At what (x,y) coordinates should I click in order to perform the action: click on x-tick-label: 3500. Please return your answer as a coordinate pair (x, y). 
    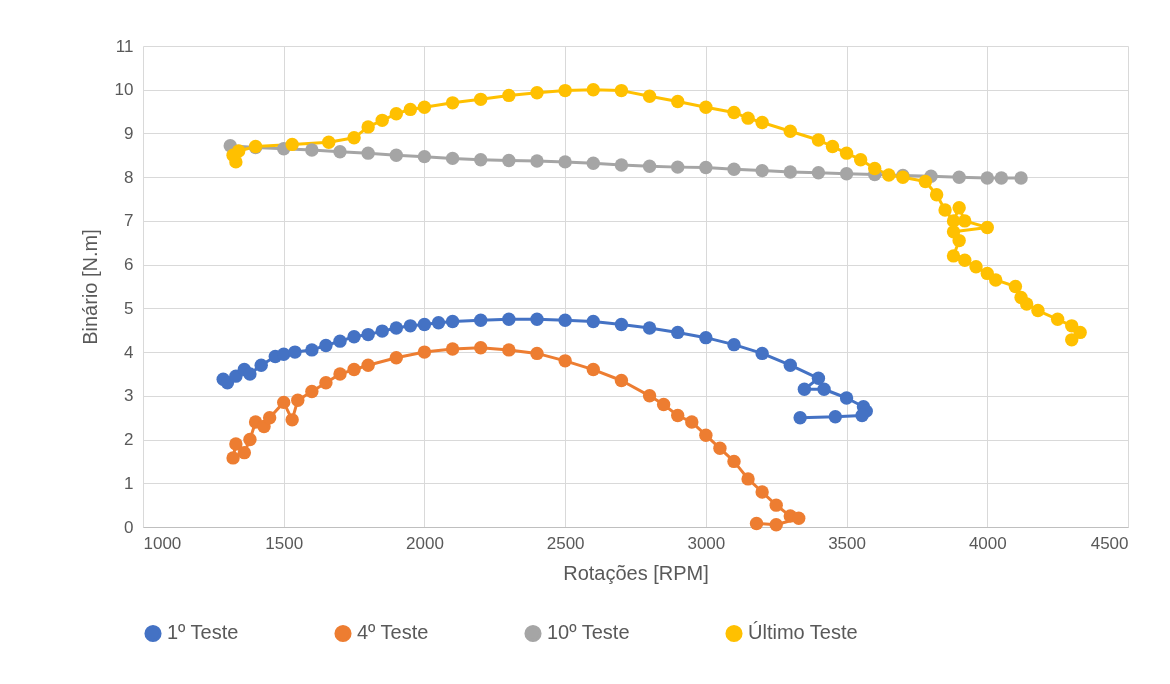
    Looking at the image, I should click on (847, 543).